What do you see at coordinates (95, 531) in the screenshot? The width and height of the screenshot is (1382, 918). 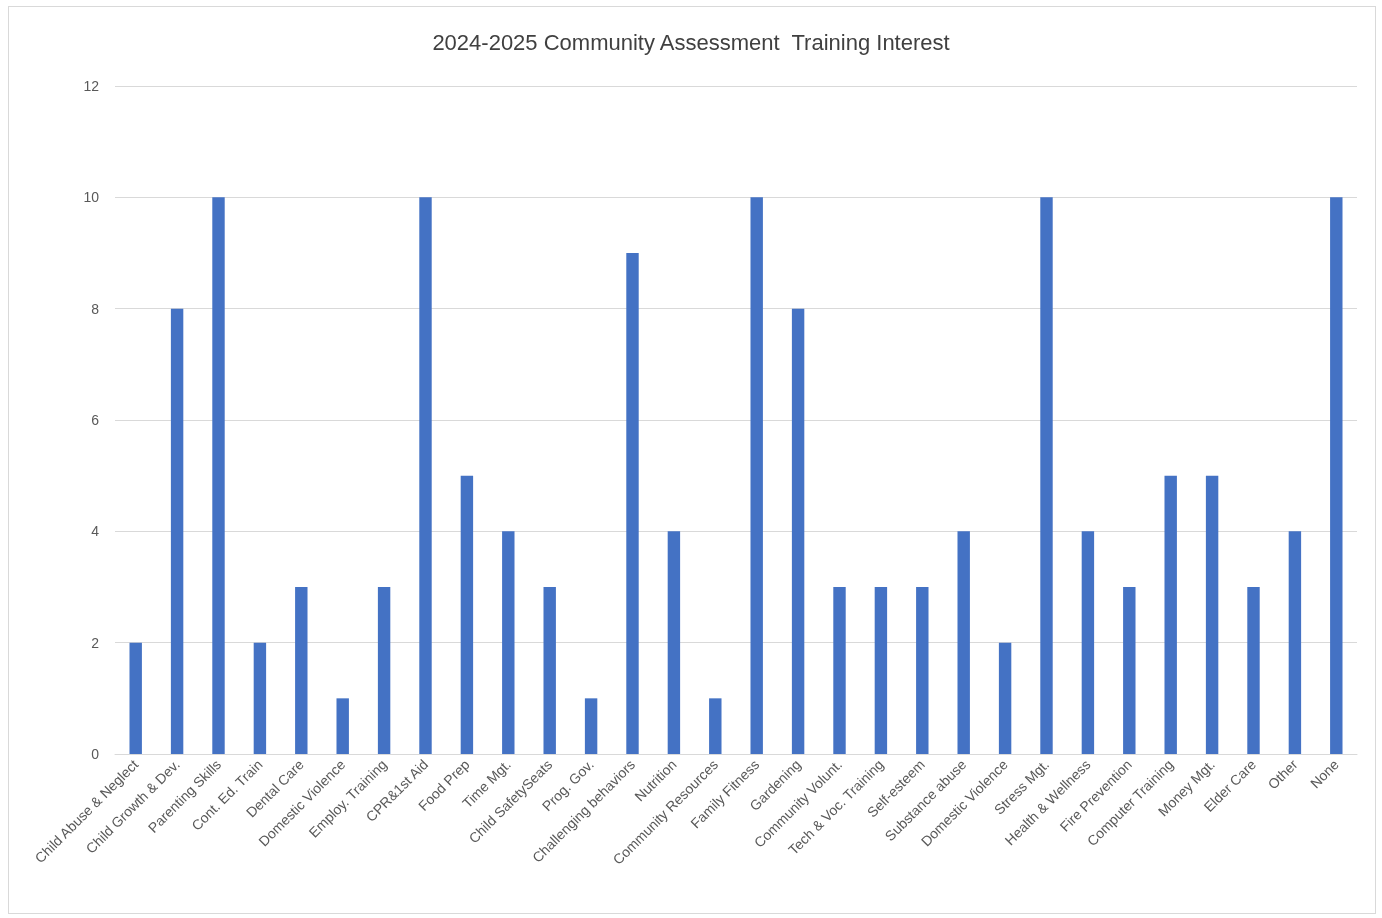 I see `y-tick-label: 4` at bounding box center [95, 531].